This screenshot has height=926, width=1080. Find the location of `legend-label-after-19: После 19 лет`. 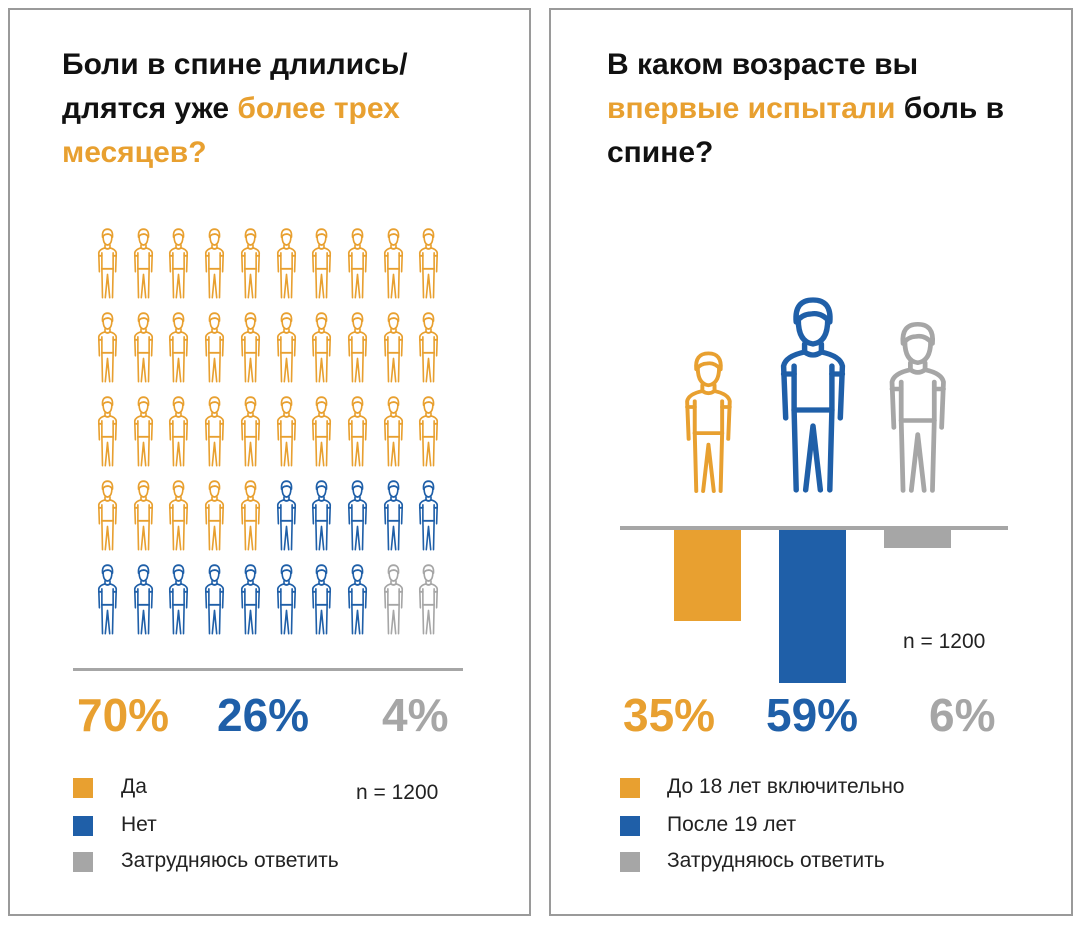

legend-label-after-19: После 19 лет is located at coordinates (732, 824).